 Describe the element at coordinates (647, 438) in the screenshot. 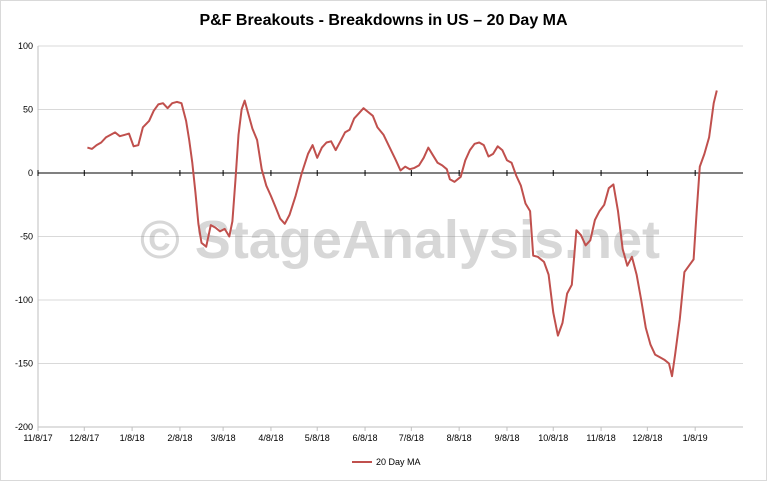

I see `x-tick-label: 12/8/18` at that location.